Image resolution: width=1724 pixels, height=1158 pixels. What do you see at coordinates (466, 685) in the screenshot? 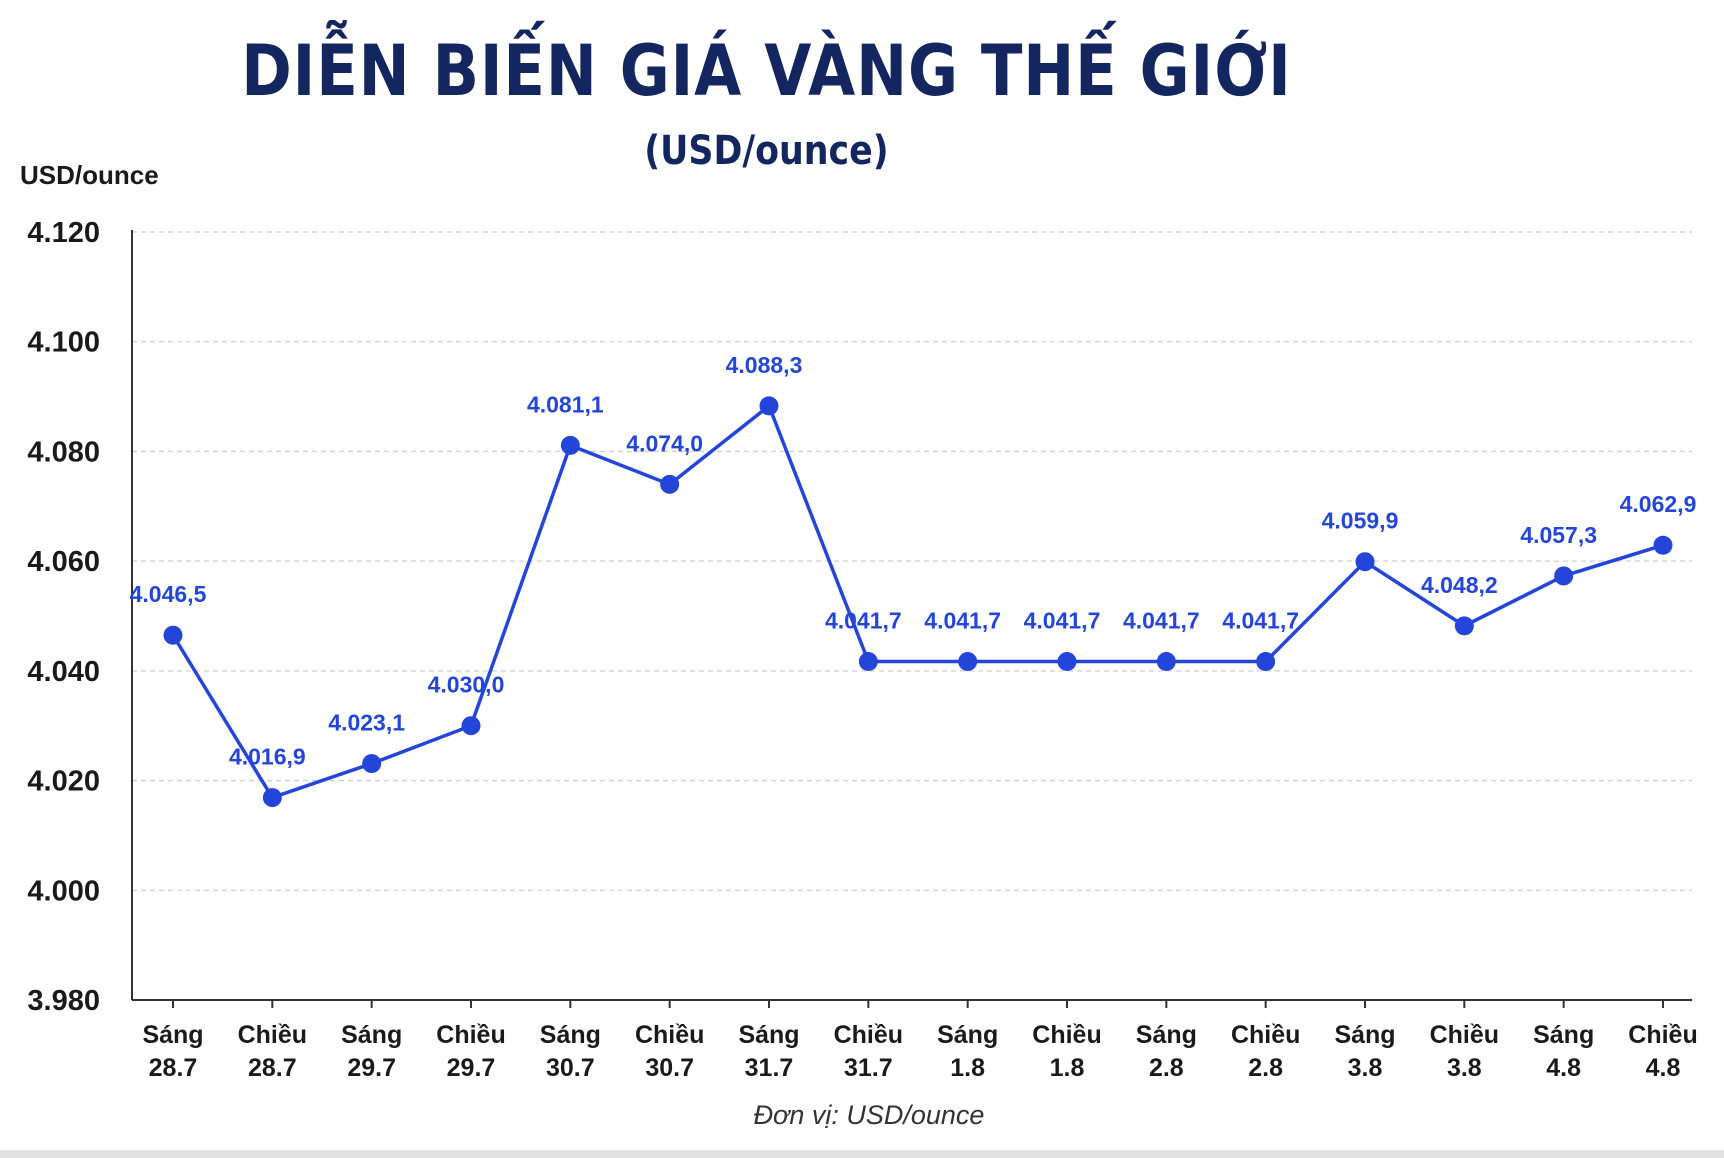
I see `data-label: 4.030,0` at bounding box center [466, 685].